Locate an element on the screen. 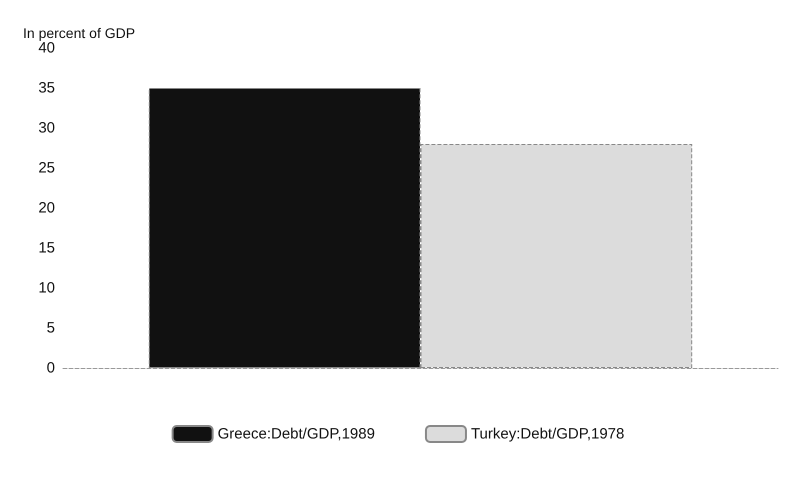  y-tick-label: 20 is located at coordinates (46, 208).